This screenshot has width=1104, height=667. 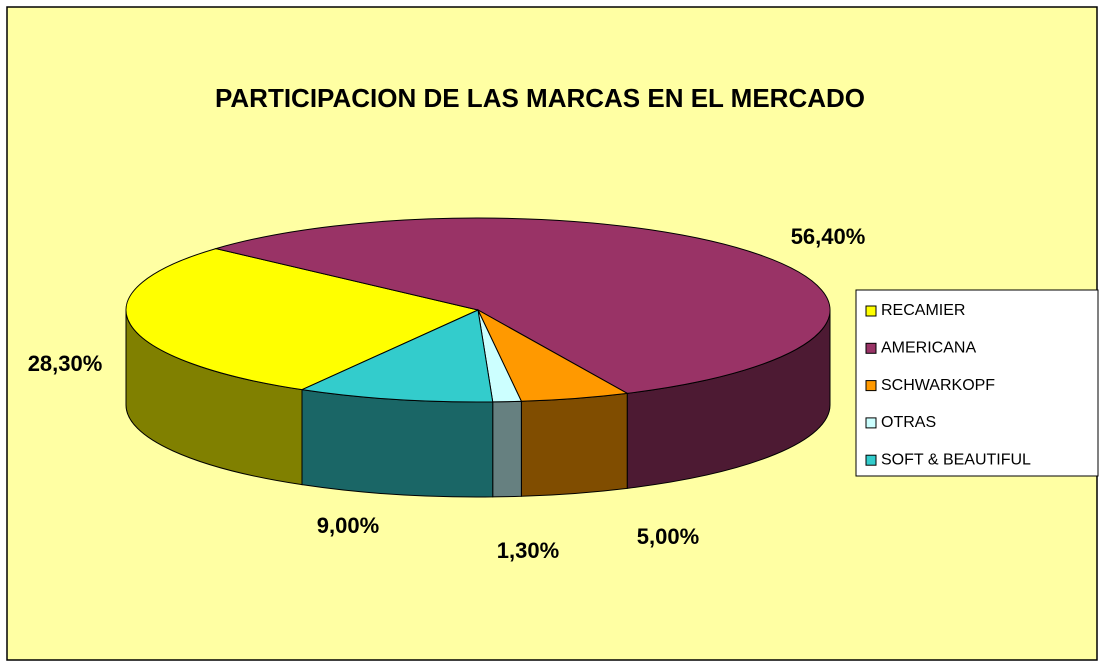 What do you see at coordinates (938, 385) in the screenshot?
I see `legend-label: SCHWARKOPF` at bounding box center [938, 385].